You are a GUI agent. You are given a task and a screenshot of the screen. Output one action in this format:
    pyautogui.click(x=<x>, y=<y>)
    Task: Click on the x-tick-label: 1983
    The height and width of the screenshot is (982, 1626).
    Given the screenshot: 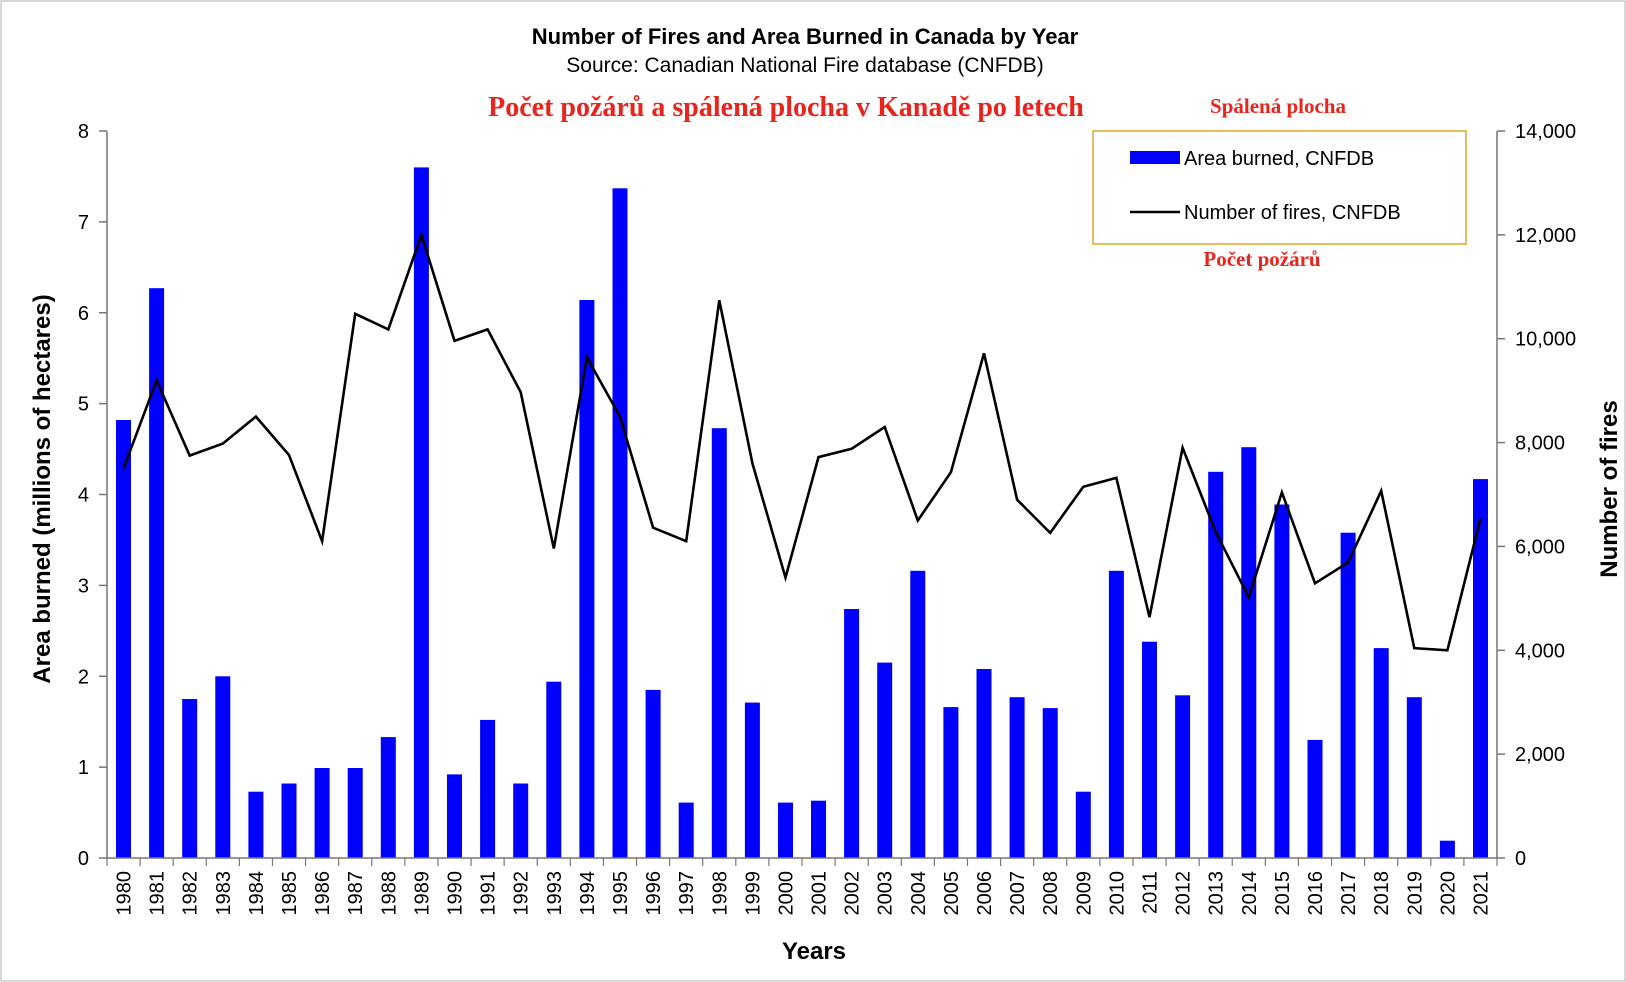 What is the action you would take?
    pyautogui.click(x=224, y=893)
    